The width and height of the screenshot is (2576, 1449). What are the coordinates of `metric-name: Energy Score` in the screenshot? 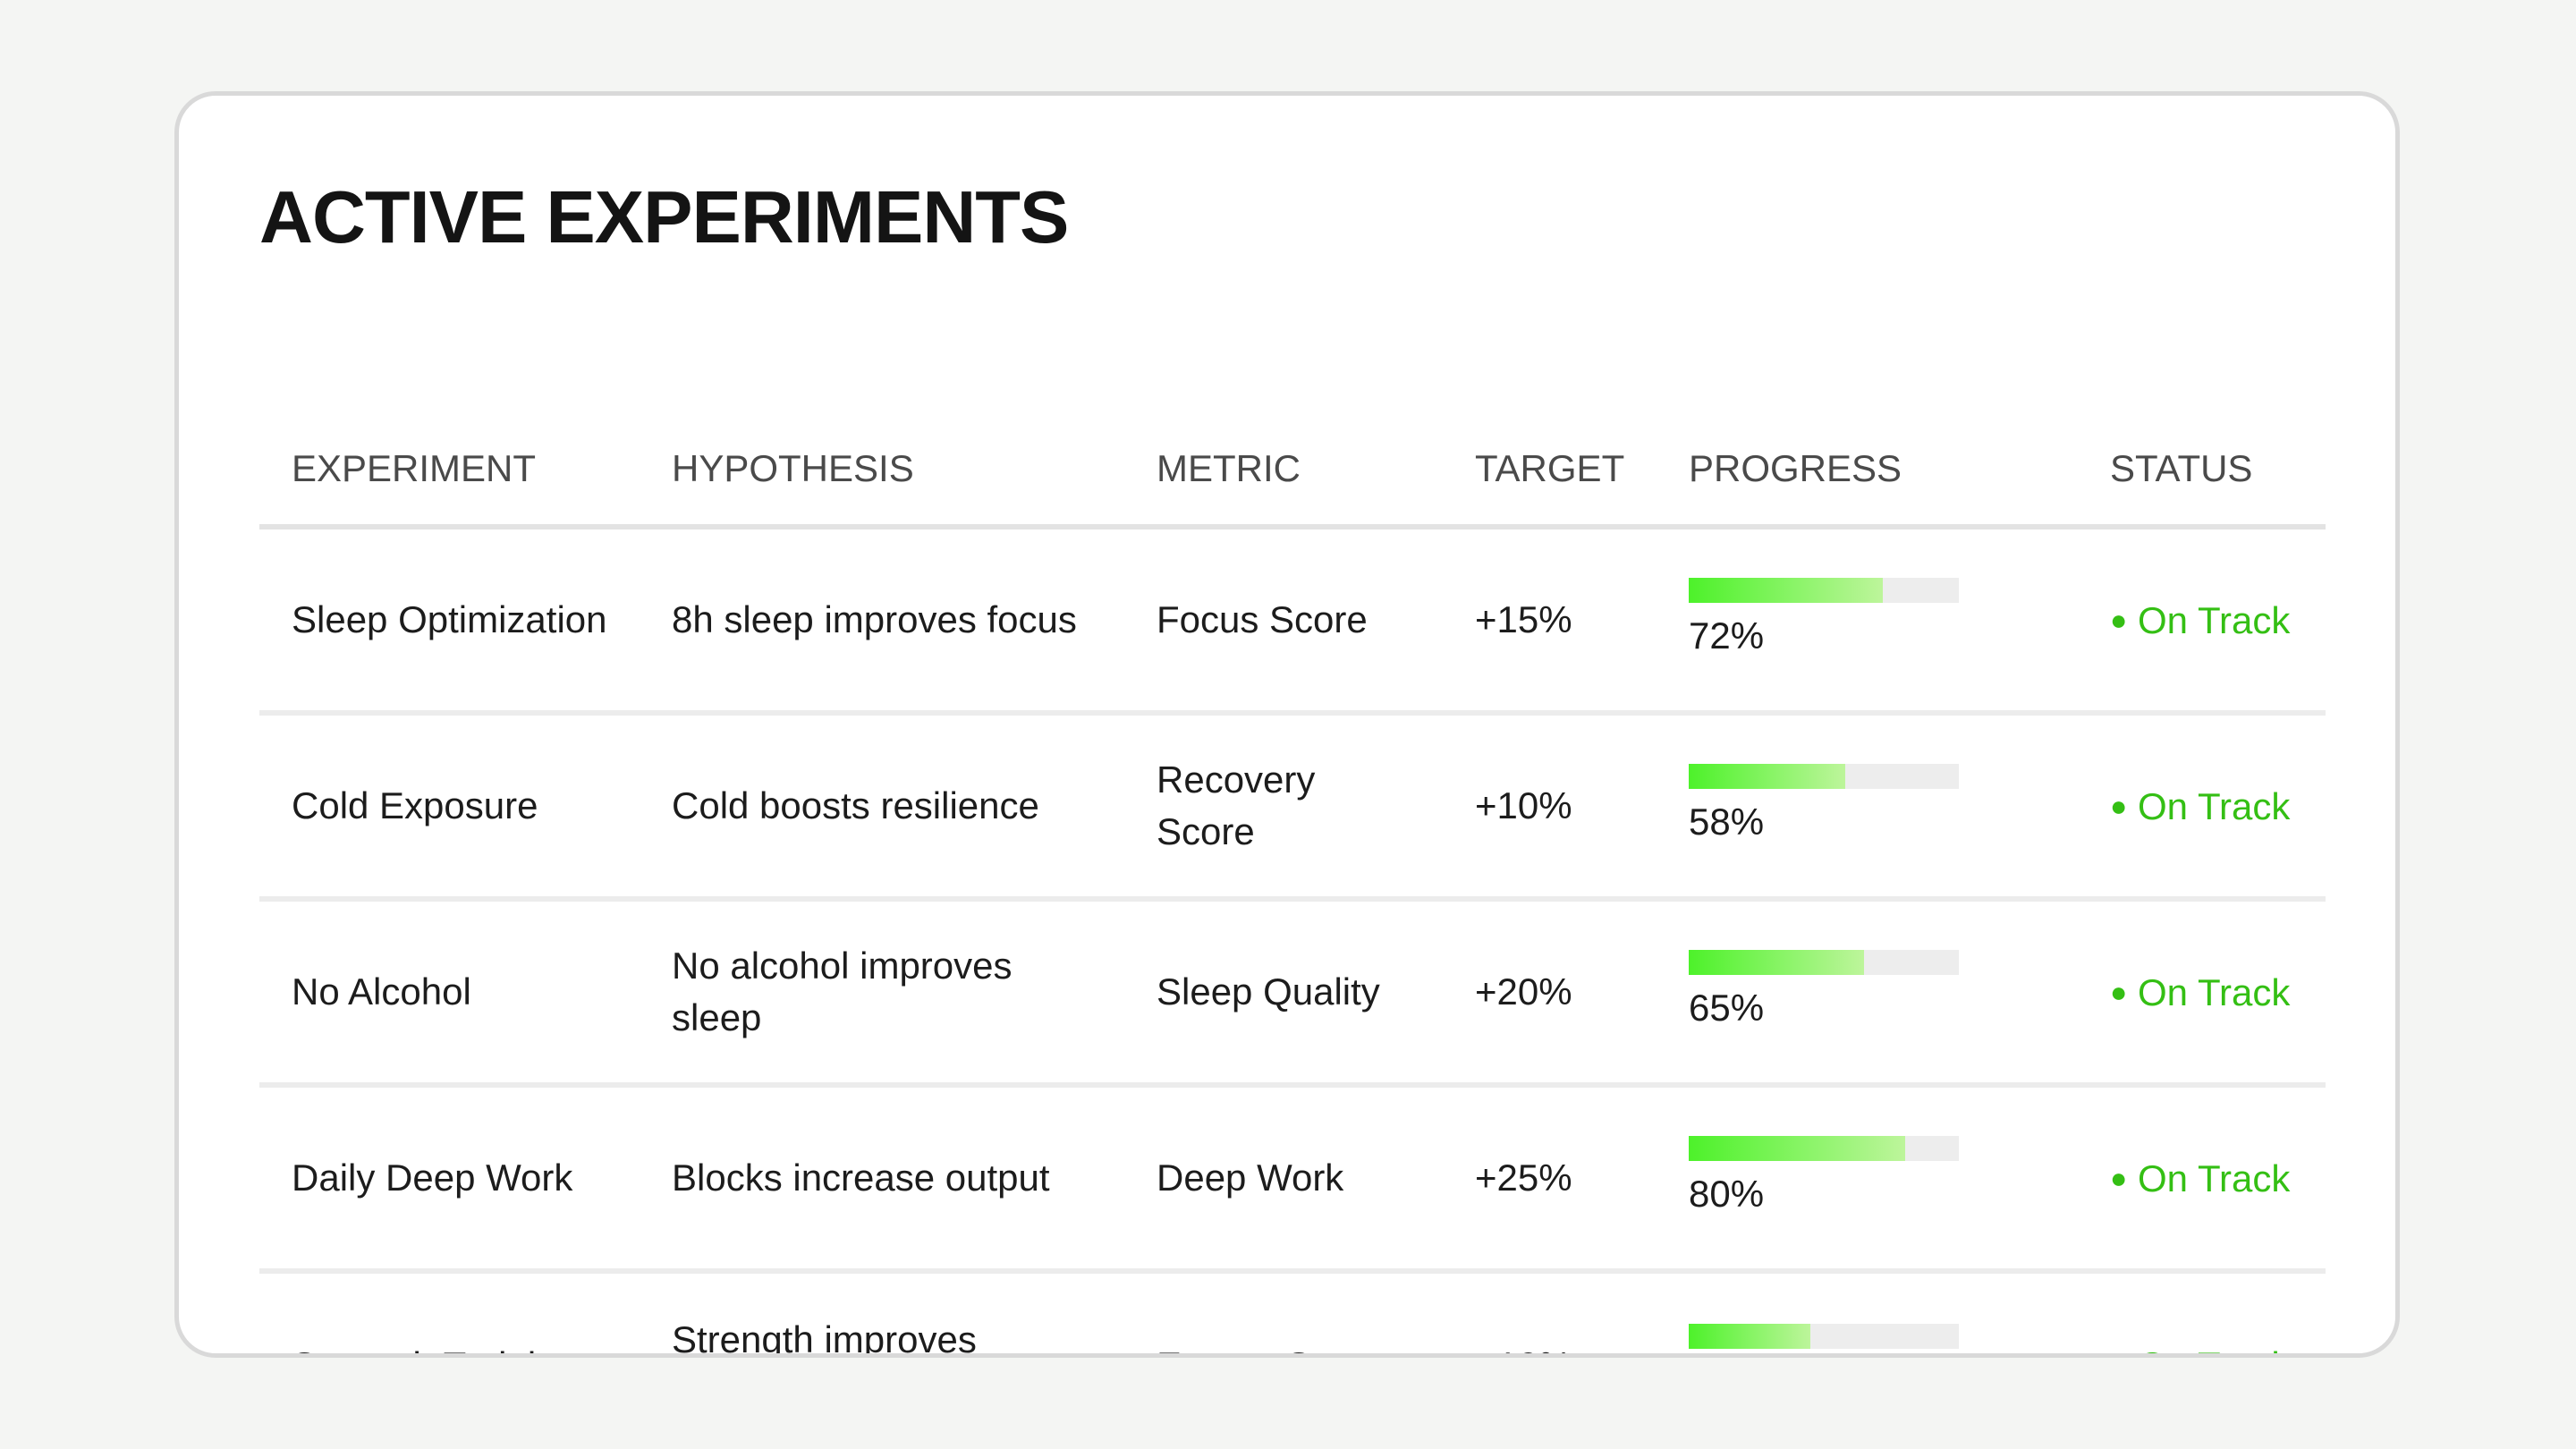 It's located at (1270, 1349).